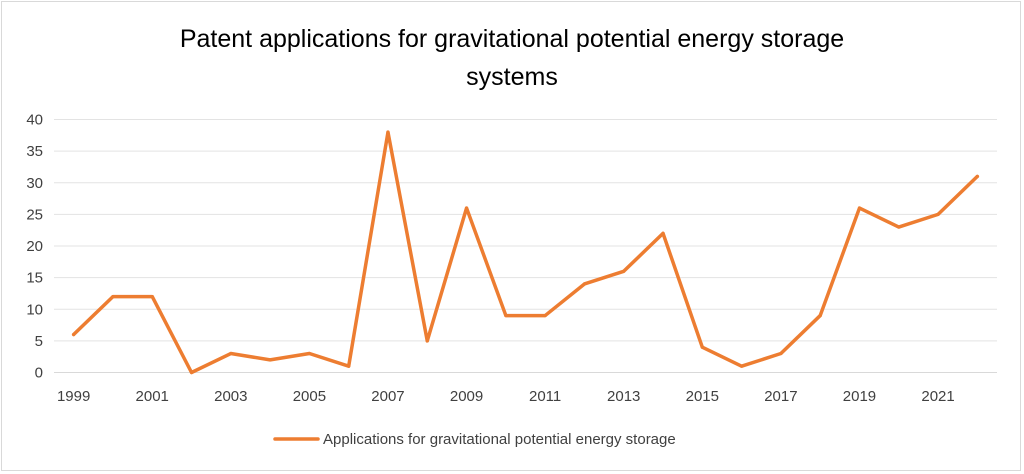 This screenshot has width=1024, height=474. What do you see at coordinates (780, 396) in the screenshot?
I see `x-tick-label: 2017` at bounding box center [780, 396].